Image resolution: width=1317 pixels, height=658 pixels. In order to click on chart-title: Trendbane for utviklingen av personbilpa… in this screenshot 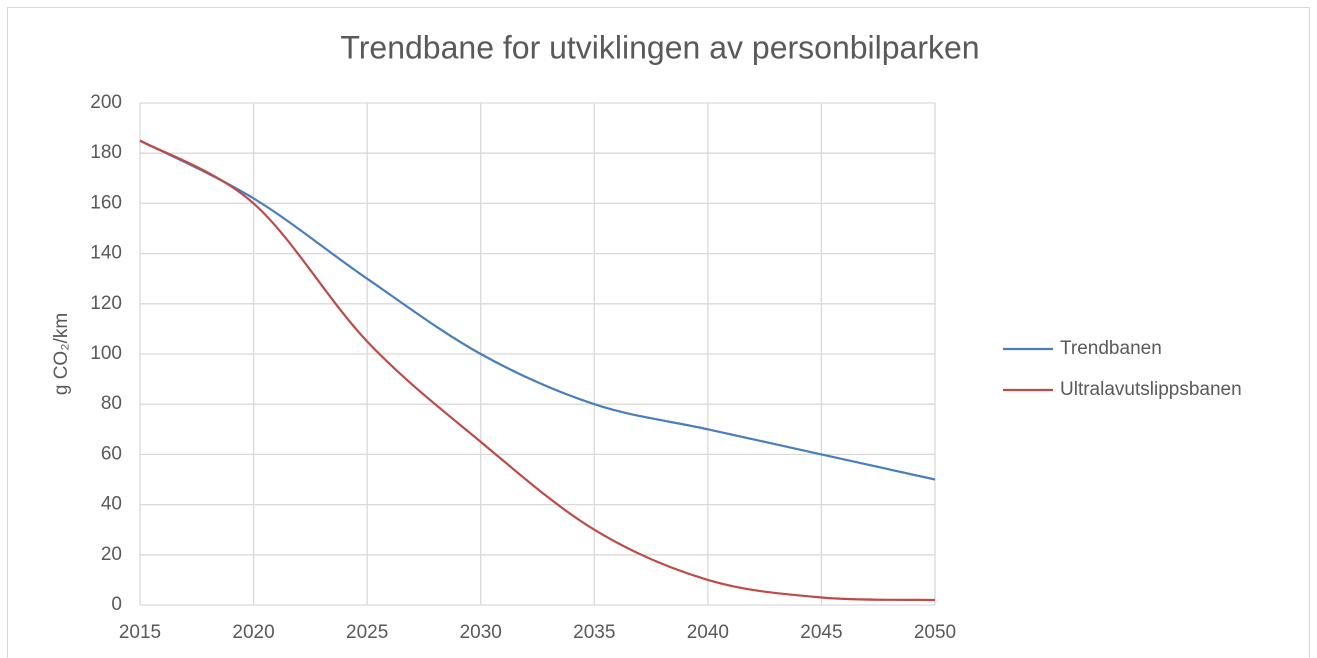, I will do `click(659, 47)`.